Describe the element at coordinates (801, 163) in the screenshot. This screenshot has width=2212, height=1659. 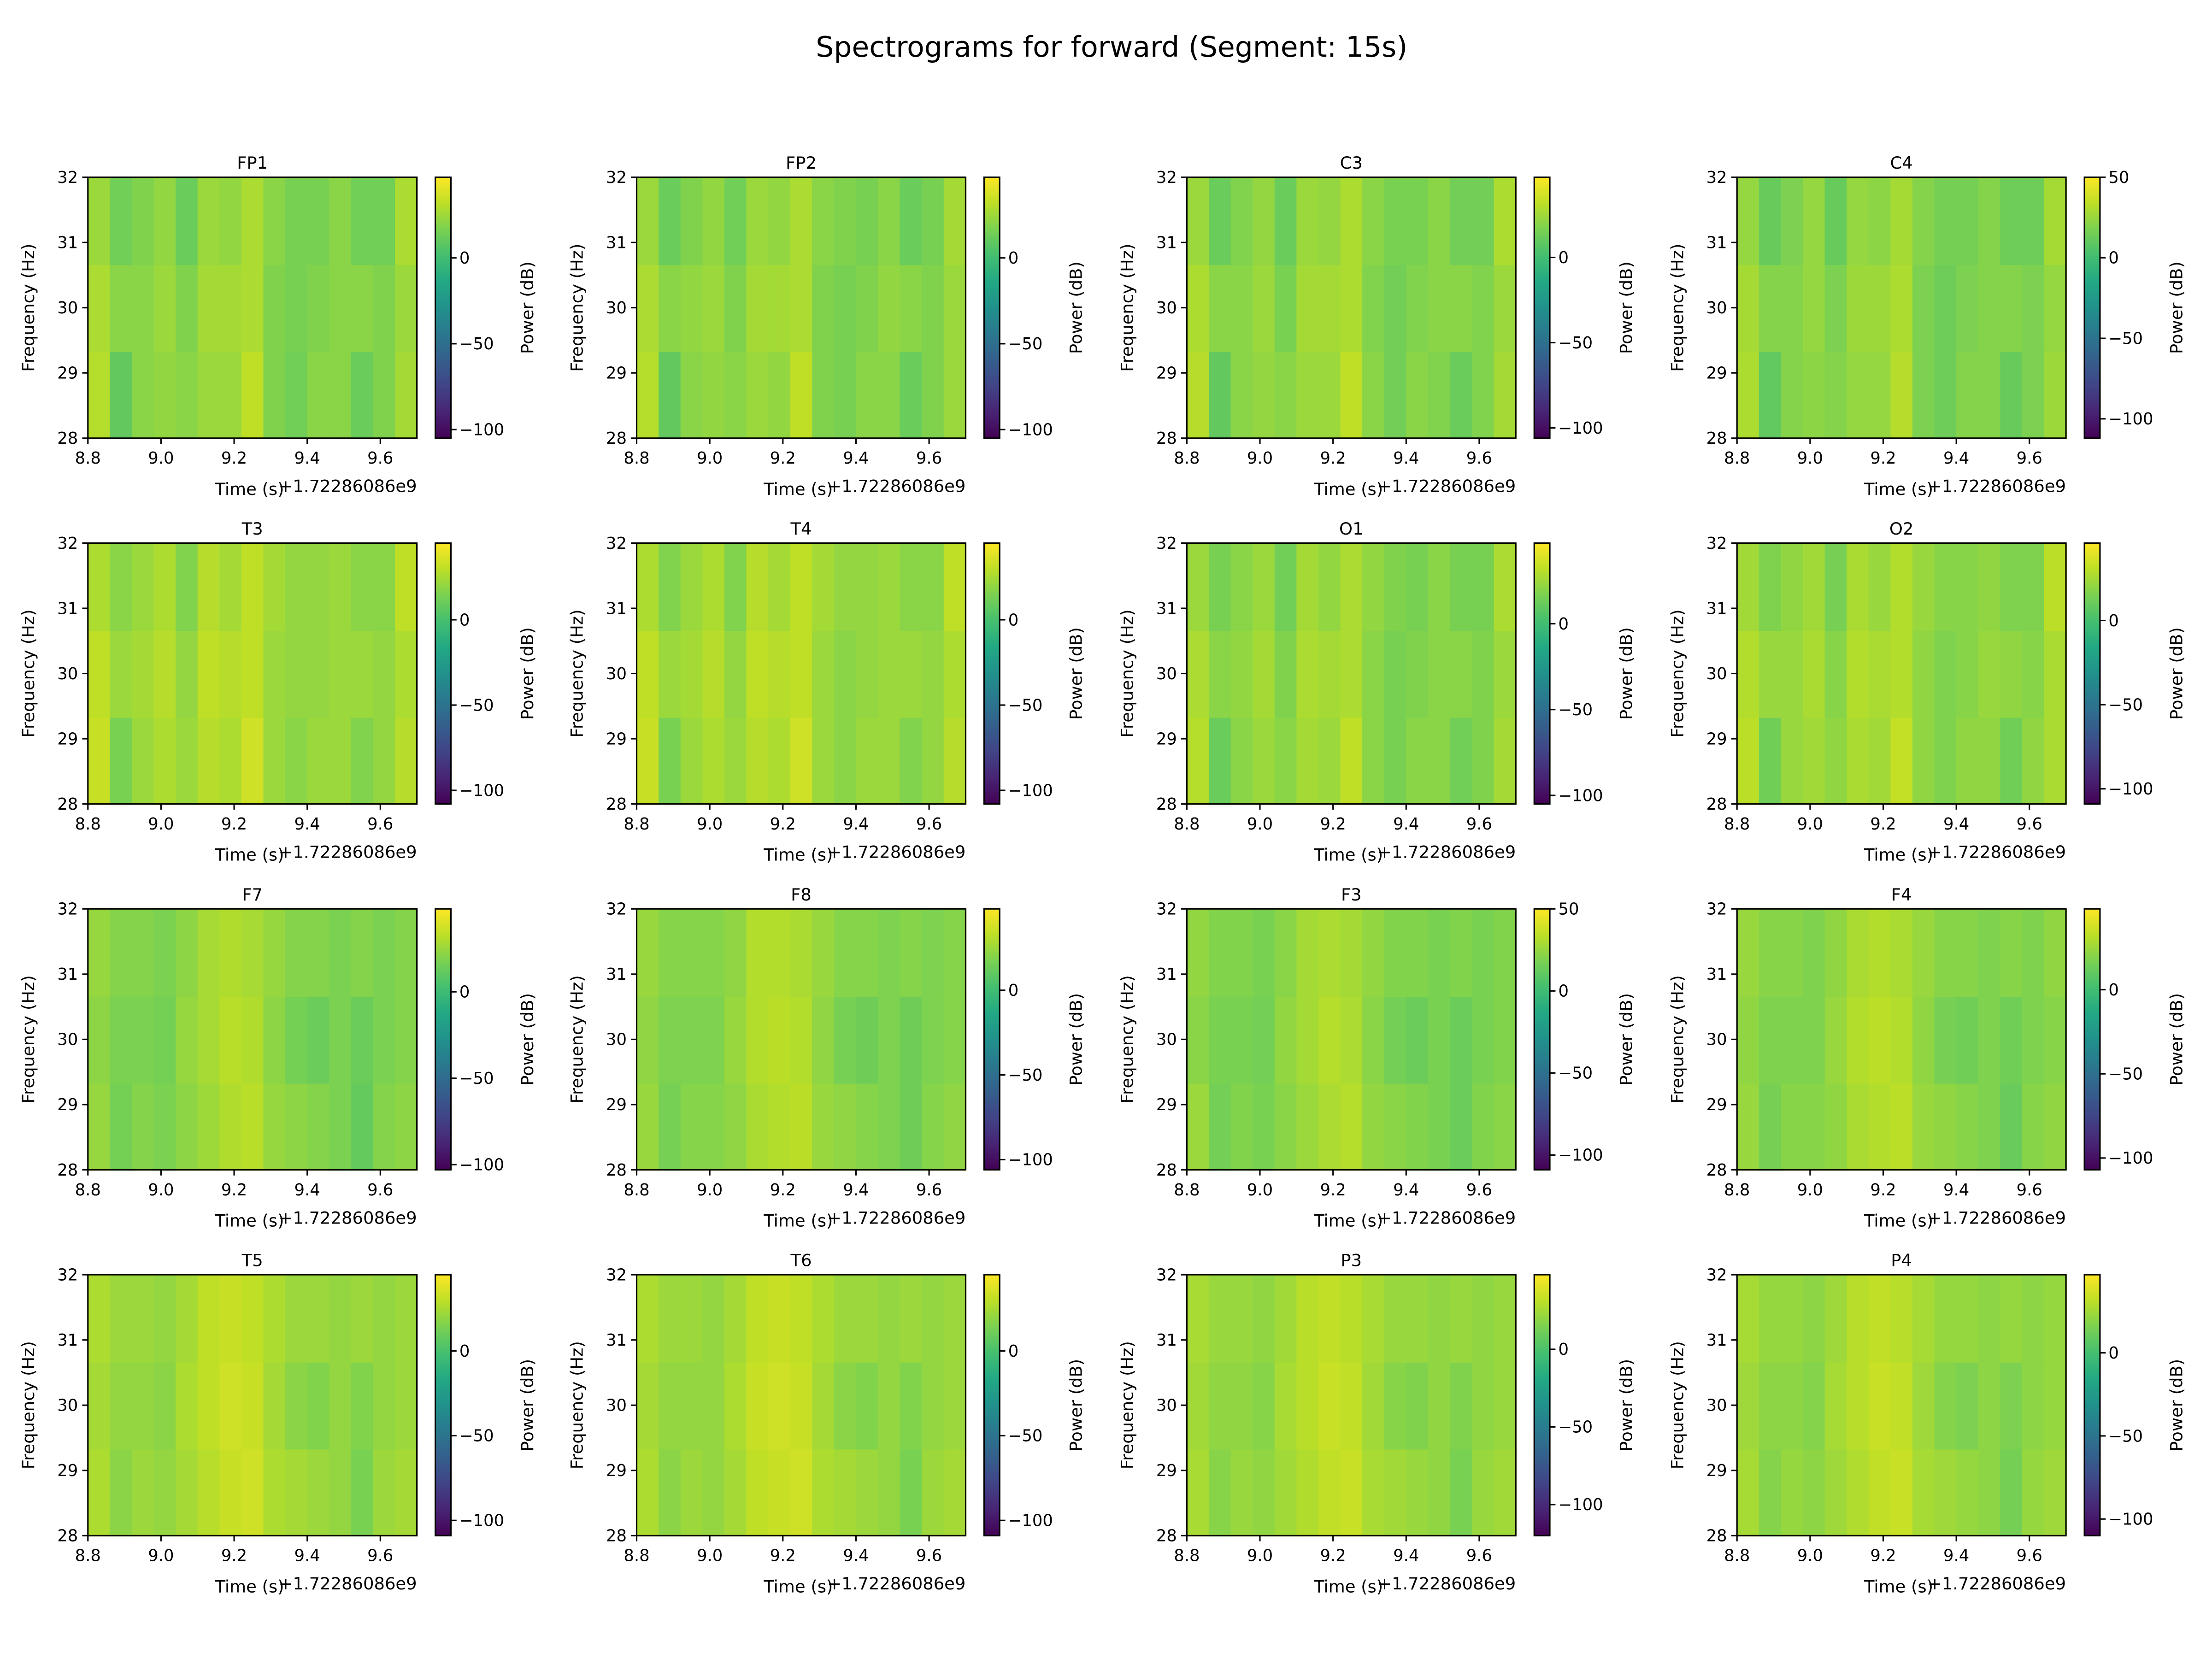
I see `subplot-title: FP2` at that location.